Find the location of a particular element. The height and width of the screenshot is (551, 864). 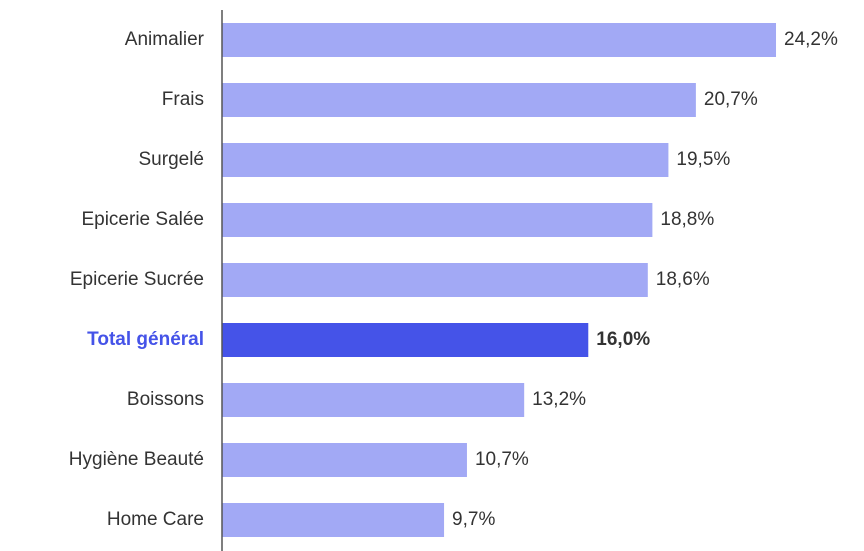

category-label: Epicerie Sucrée is located at coordinates (137, 279).